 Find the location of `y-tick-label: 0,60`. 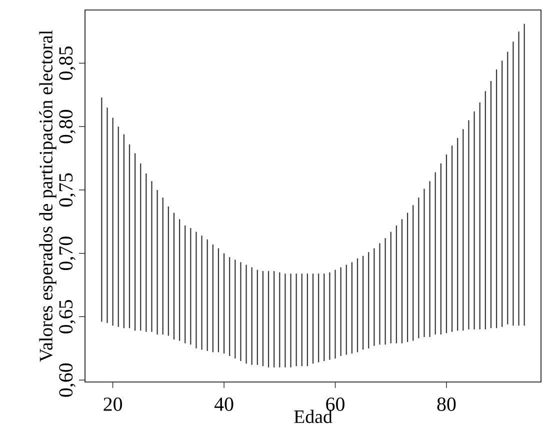

y-tick-label: 0,60 is located at coordinates (67, 380).